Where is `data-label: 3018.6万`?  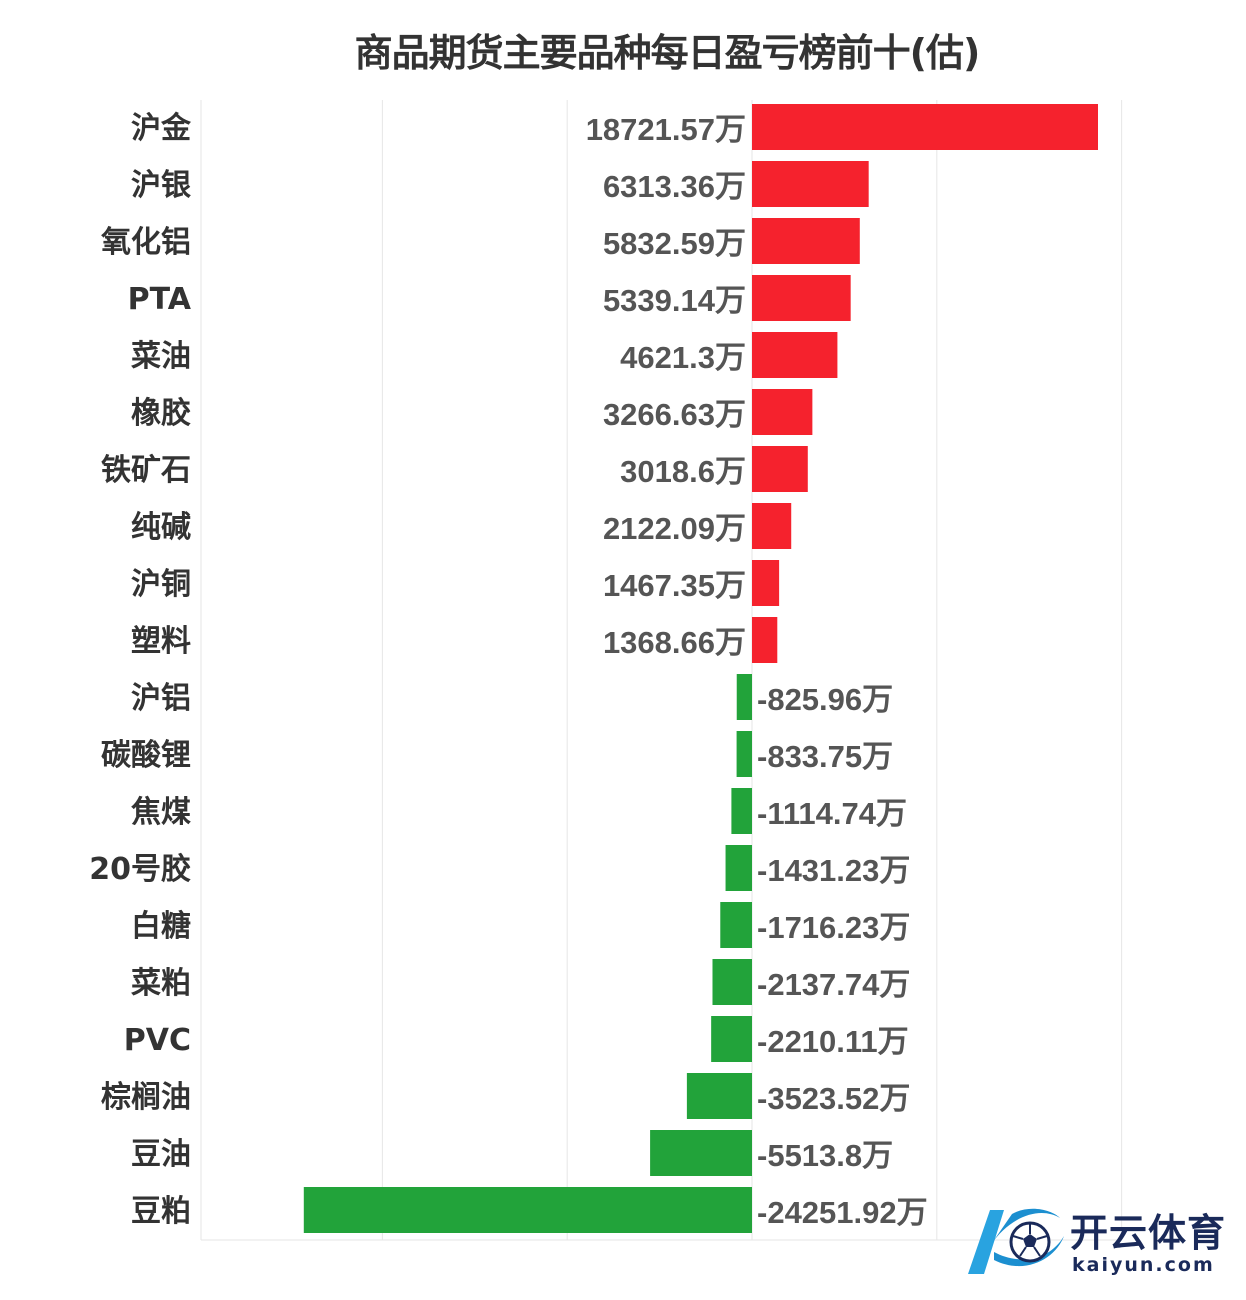
data-label: 3018.6万 is located at coordinates (683, 471).